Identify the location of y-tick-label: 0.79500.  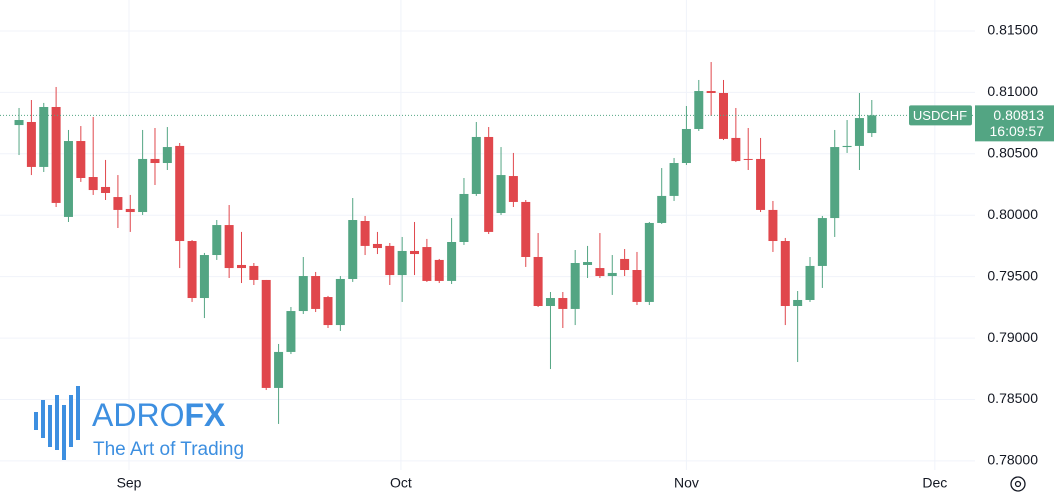
(1012, 275).